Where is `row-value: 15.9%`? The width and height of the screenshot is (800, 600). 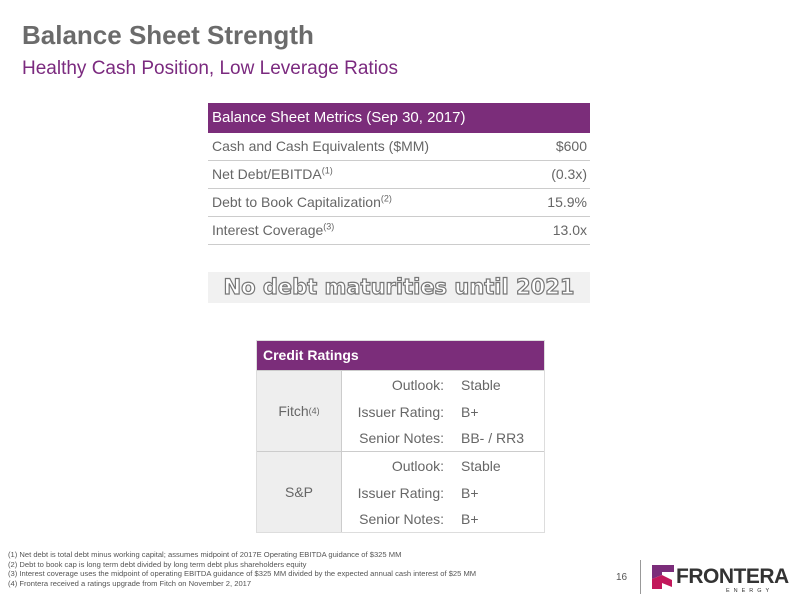 row-value: 15.9% is located at coordinates (567, 202).